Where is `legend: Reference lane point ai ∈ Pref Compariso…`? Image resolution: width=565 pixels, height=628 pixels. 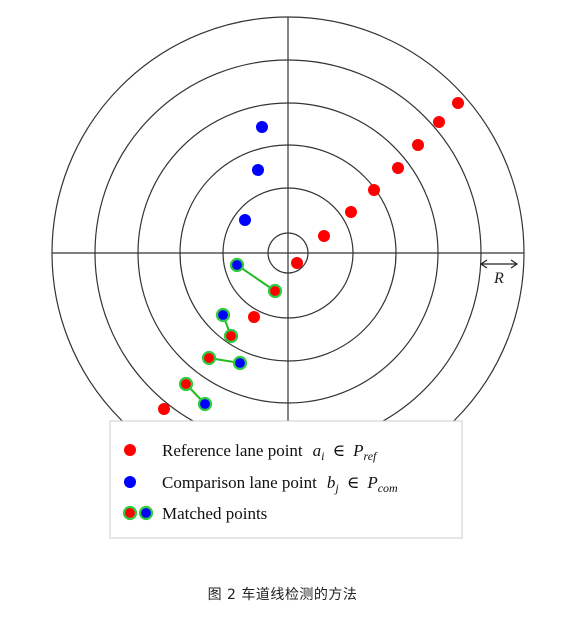 legend: Reference lane point ai ∈ Pref Compariso… is located at coordinates (286, 479).